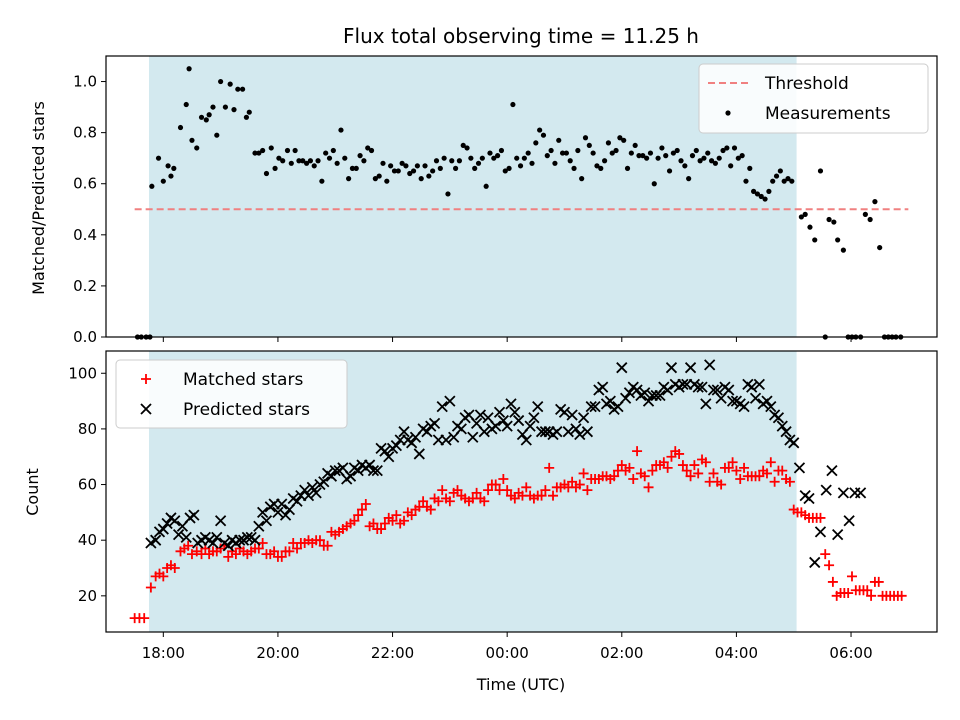 The image size is (960, 720). I want to click on top-y-axis-label: Matched/Predicted stars, so click(38, 198).